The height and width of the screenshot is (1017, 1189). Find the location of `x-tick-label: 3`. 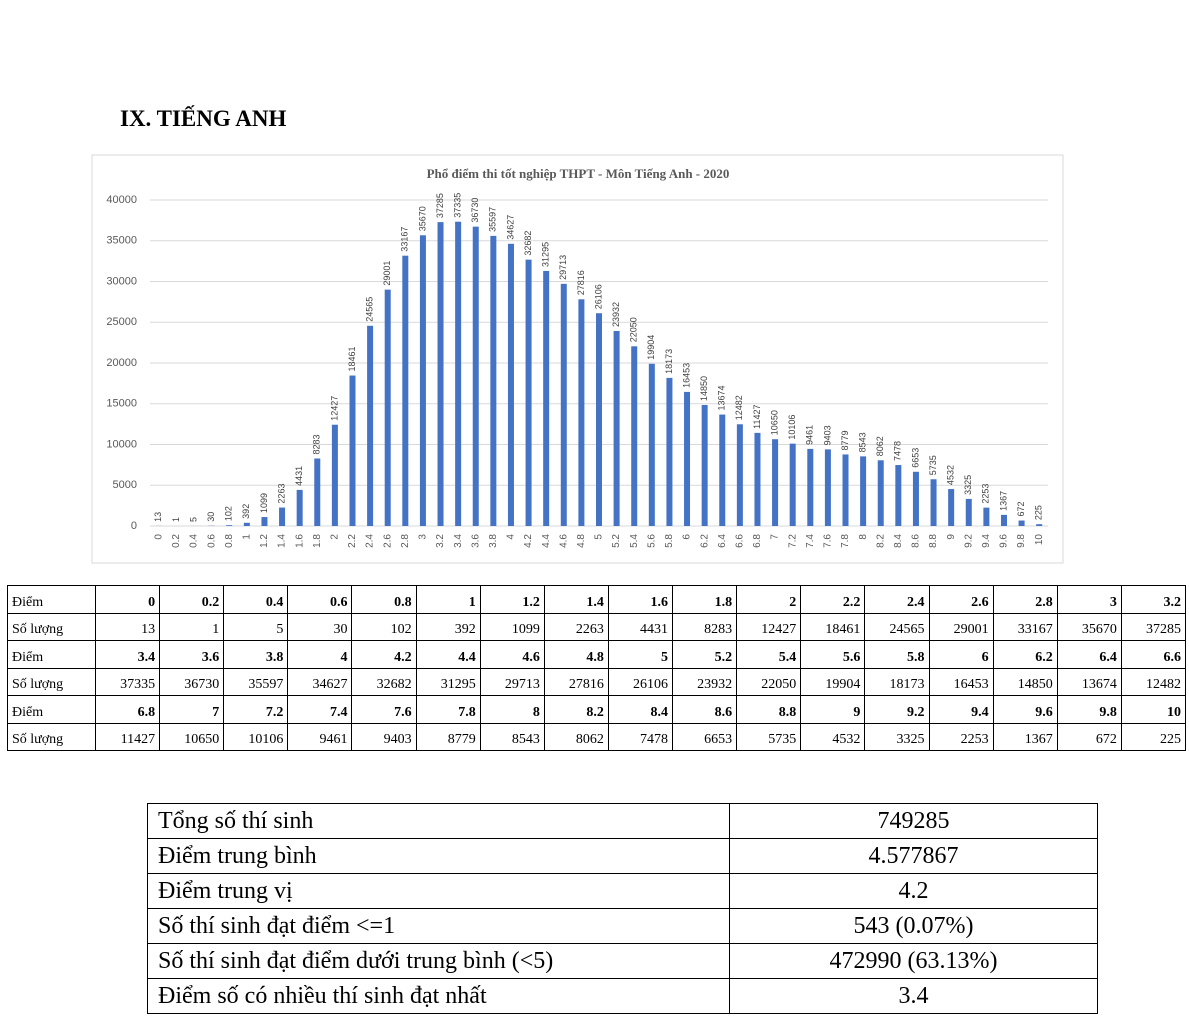

x-tick-label: 3 is located at coordinates (423, 537).